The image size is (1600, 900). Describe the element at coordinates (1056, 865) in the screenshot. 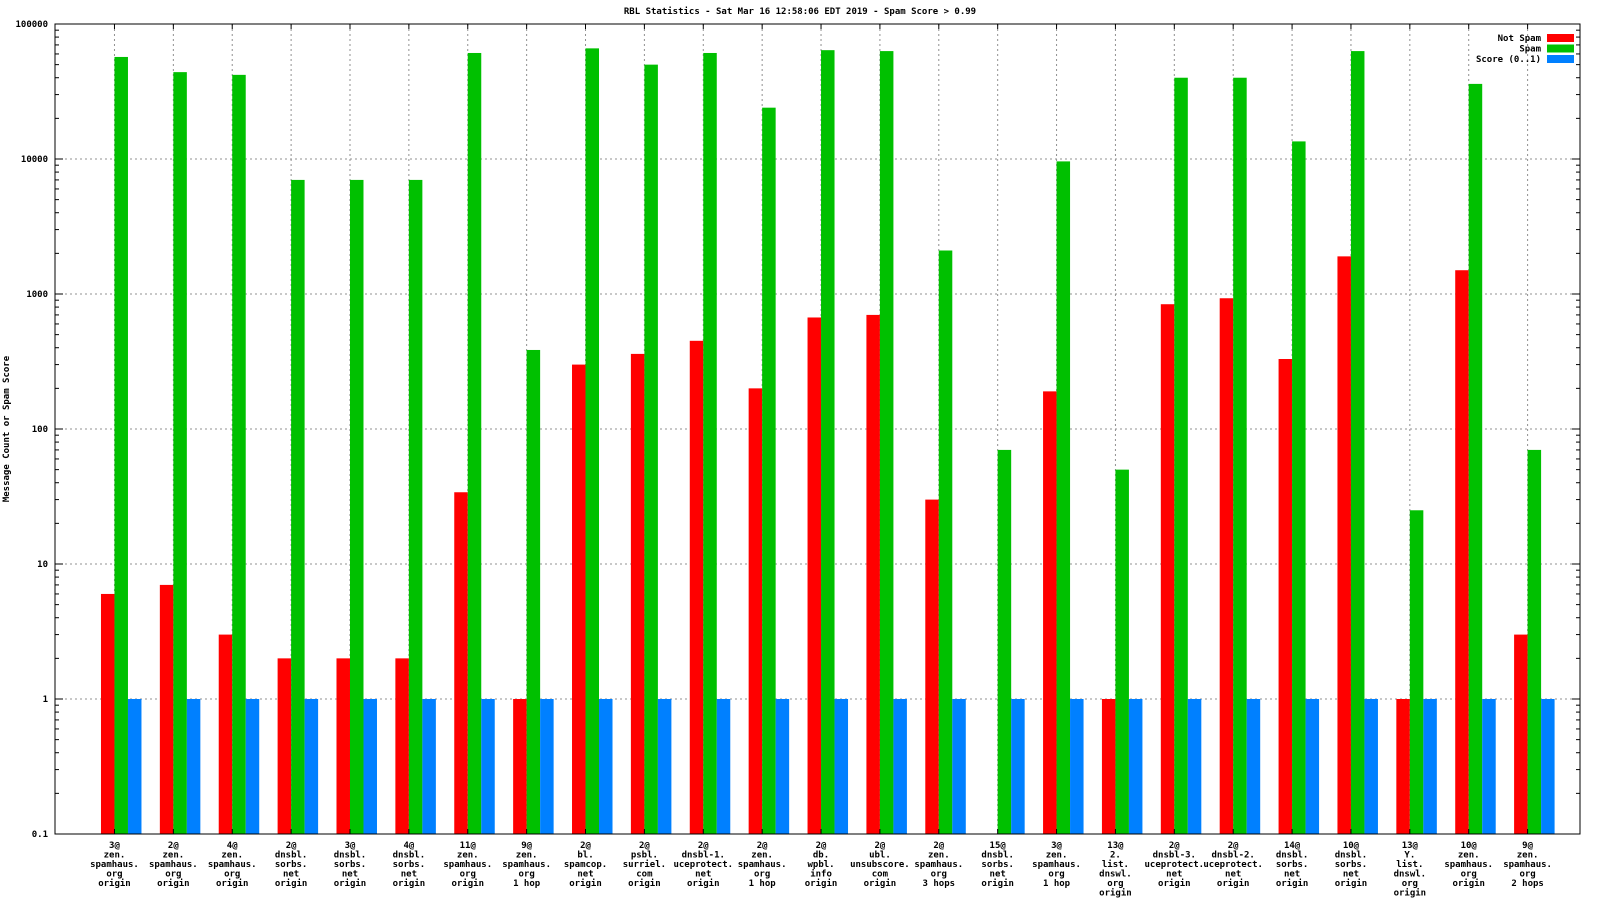

I see `x-category-label: 3@ zen. spamhaus. org 1 hop` at that location.